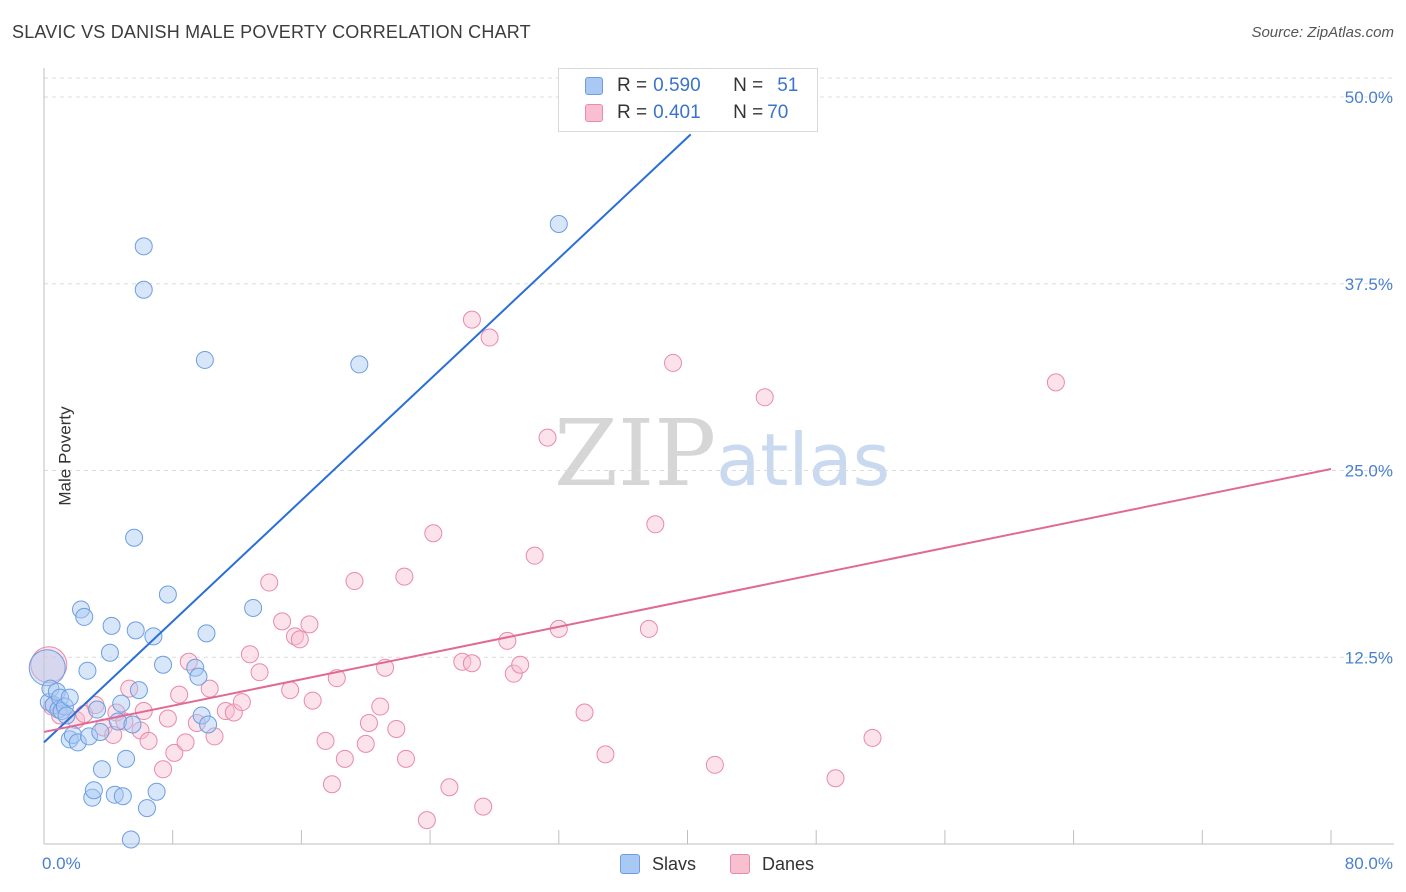 Image resolution: width=1406 pixels, height=892 pixels. Describe the element at coordinates (740, 864) in the screenshot. I see `bottom-legend-swatch-danes` at that location.